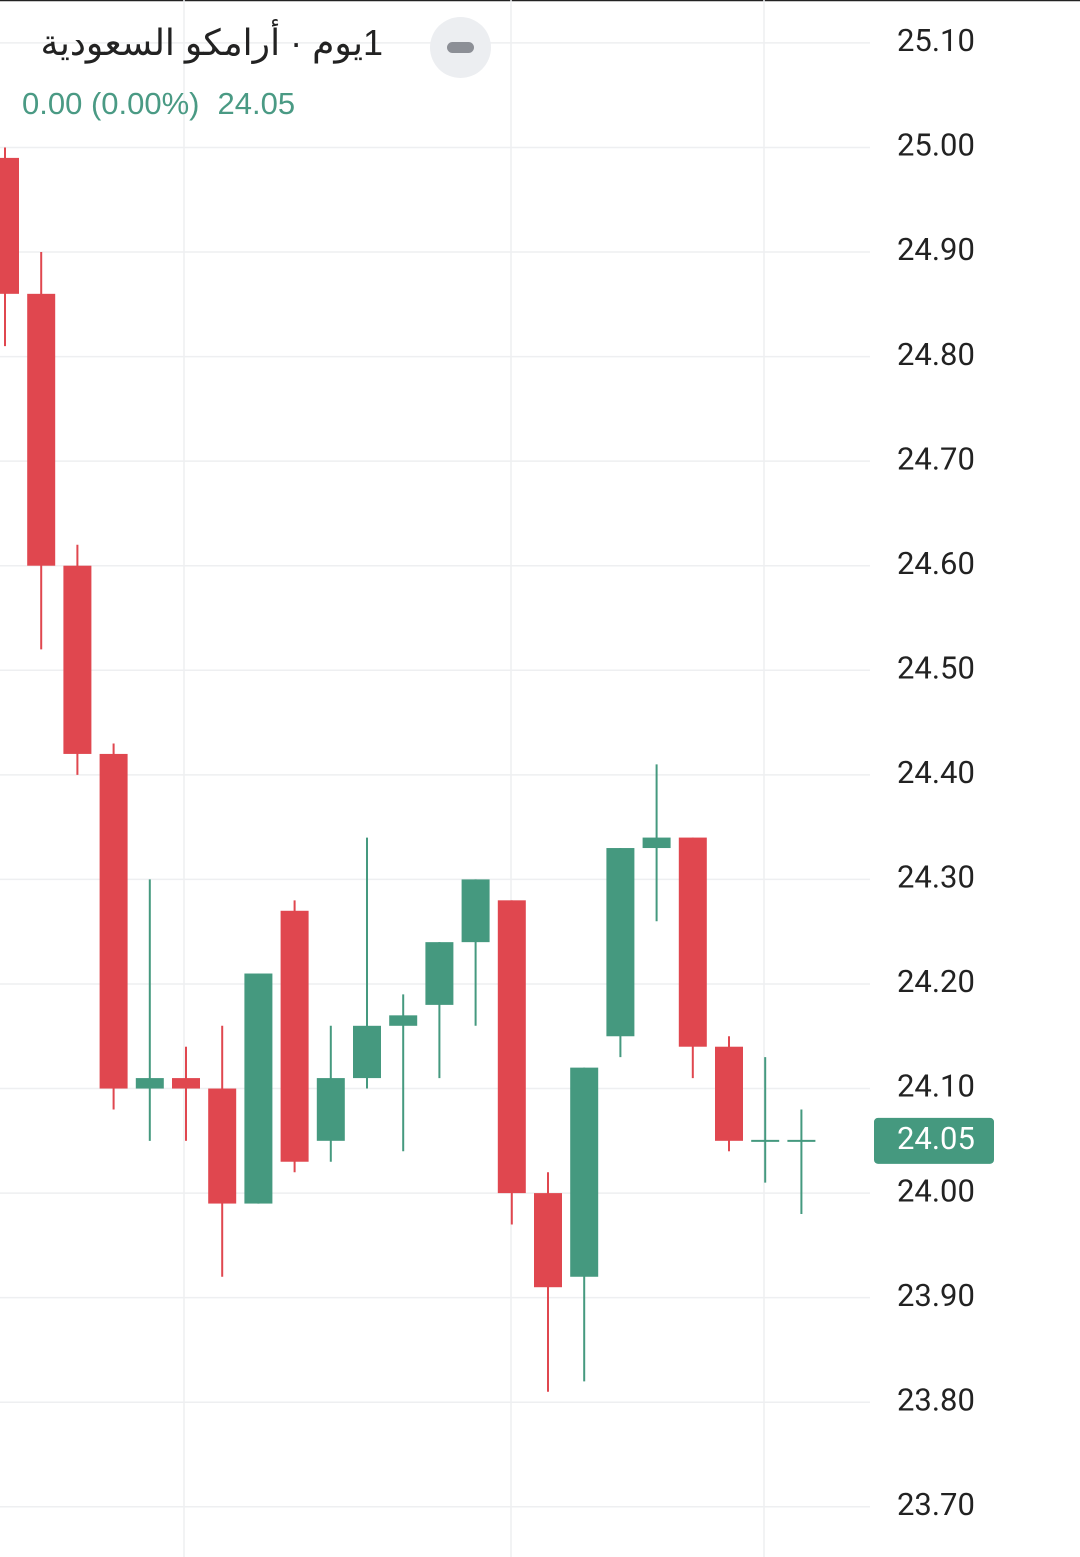 This screenshot has height=1557, width=1080. What do you see at coordinates (936, 1295) in the screenshot?
I see `y-tick-label: 23.90` at bounding box center [936, 1295].